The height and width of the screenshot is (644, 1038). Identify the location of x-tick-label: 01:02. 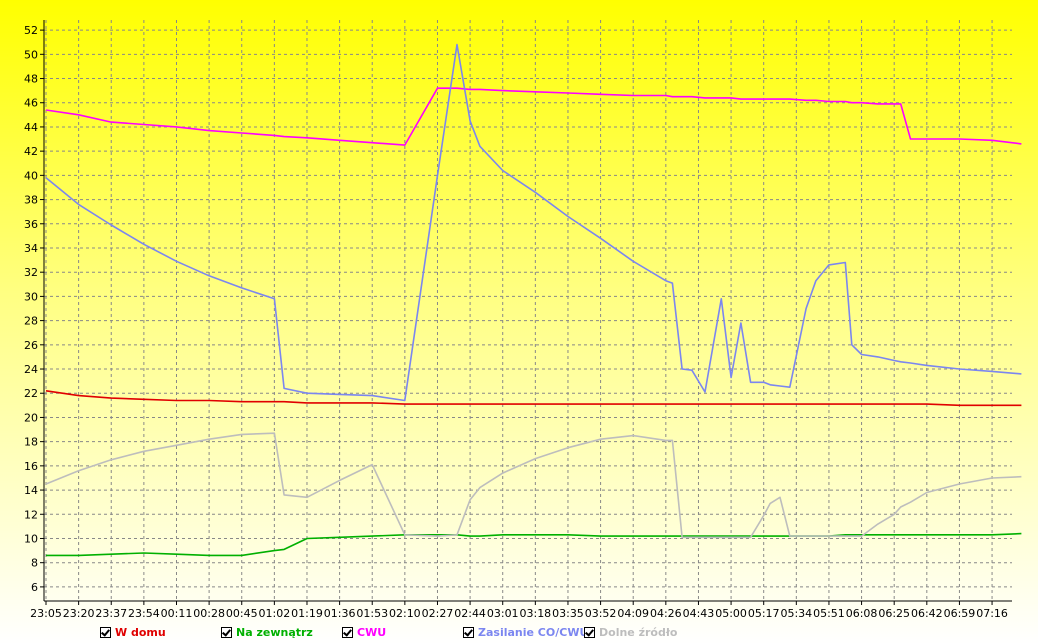
(275, 613).